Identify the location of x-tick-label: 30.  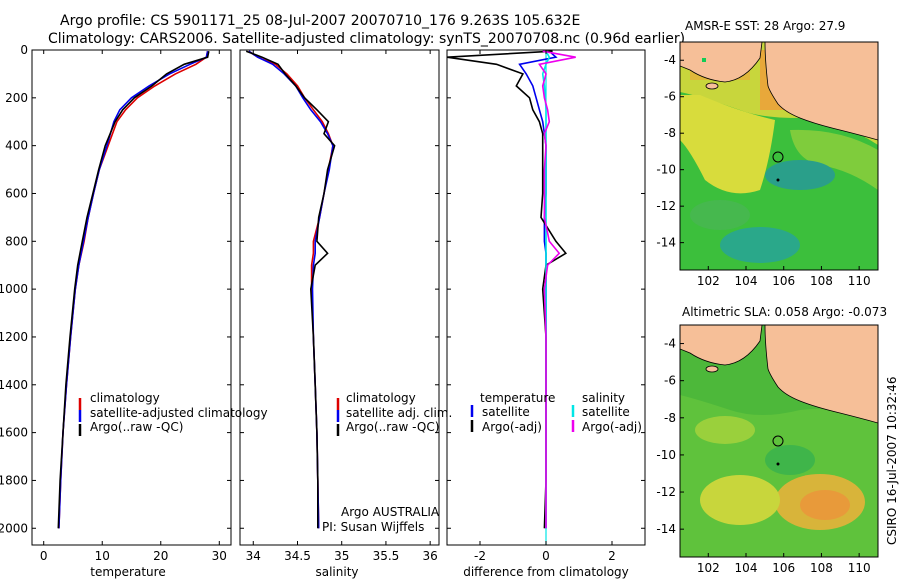
(219, 556).